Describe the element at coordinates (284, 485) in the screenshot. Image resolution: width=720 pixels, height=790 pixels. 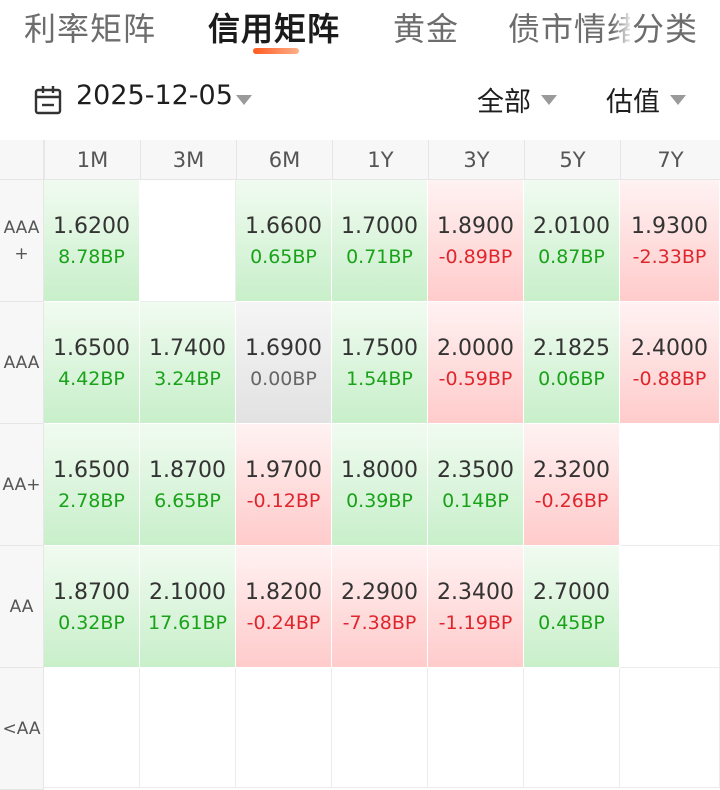
I see `matrix-cell: 1.9700 -0.12BP` at that location.